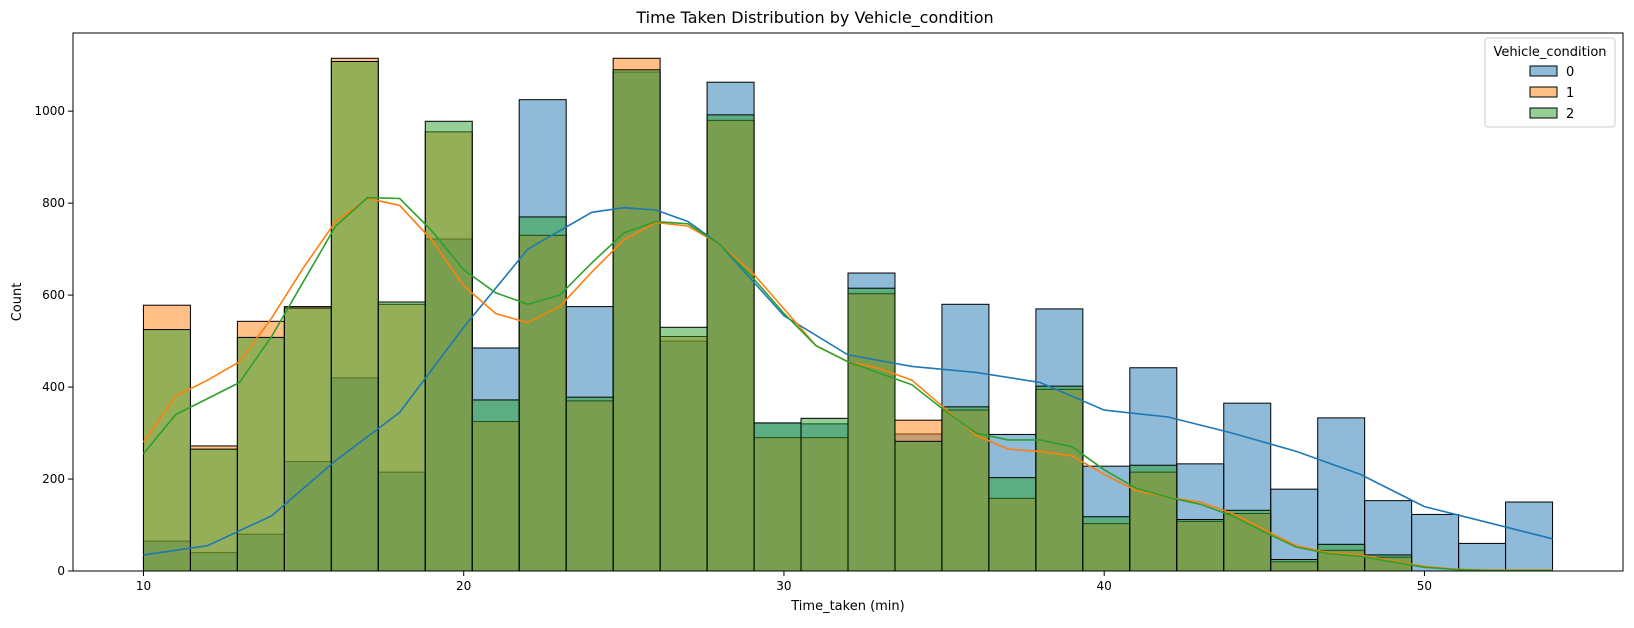  Describe the element at coordinates (783, 586) in the screenshot. I see `x-tick-label: 30` at that location.